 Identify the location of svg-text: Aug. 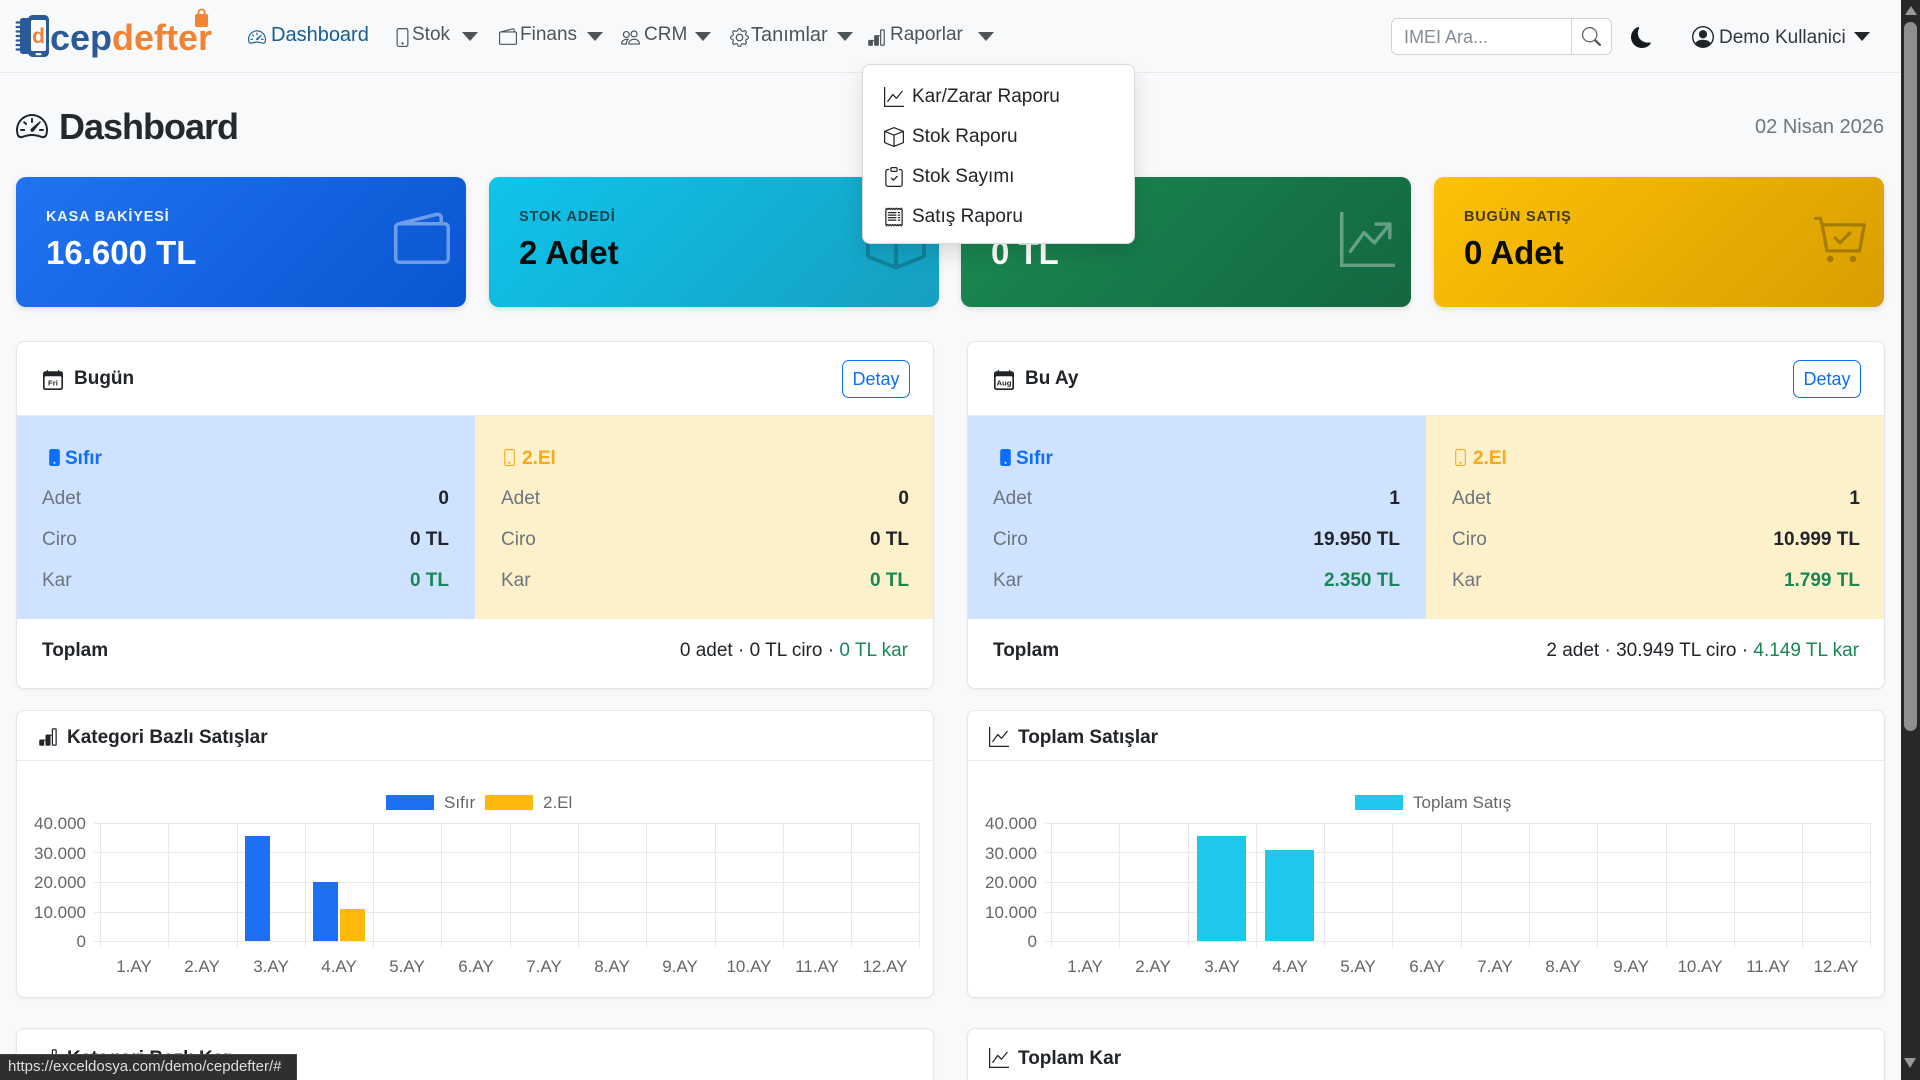
(1003, 382).